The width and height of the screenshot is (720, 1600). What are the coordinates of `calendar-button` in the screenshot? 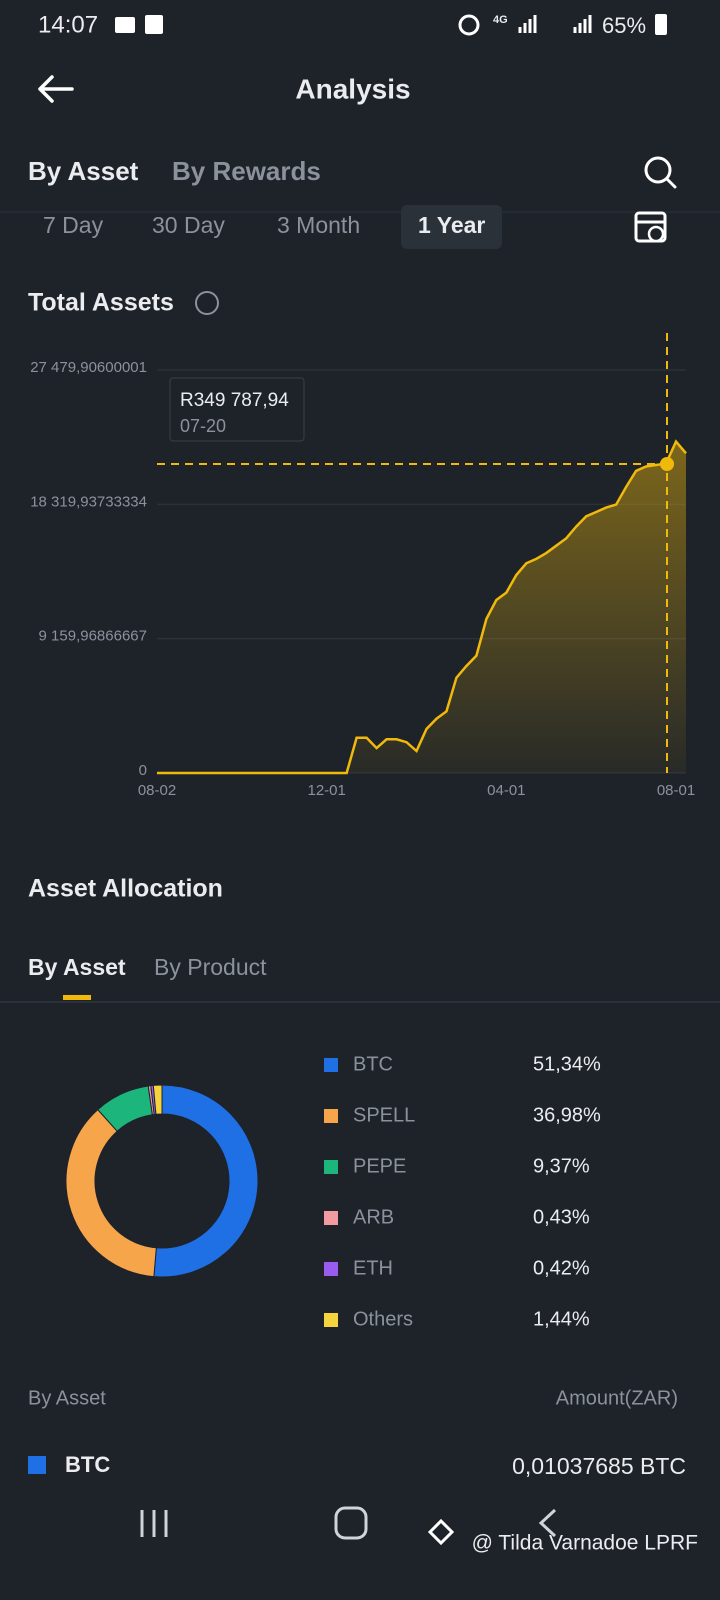 It's located at (650, 227).